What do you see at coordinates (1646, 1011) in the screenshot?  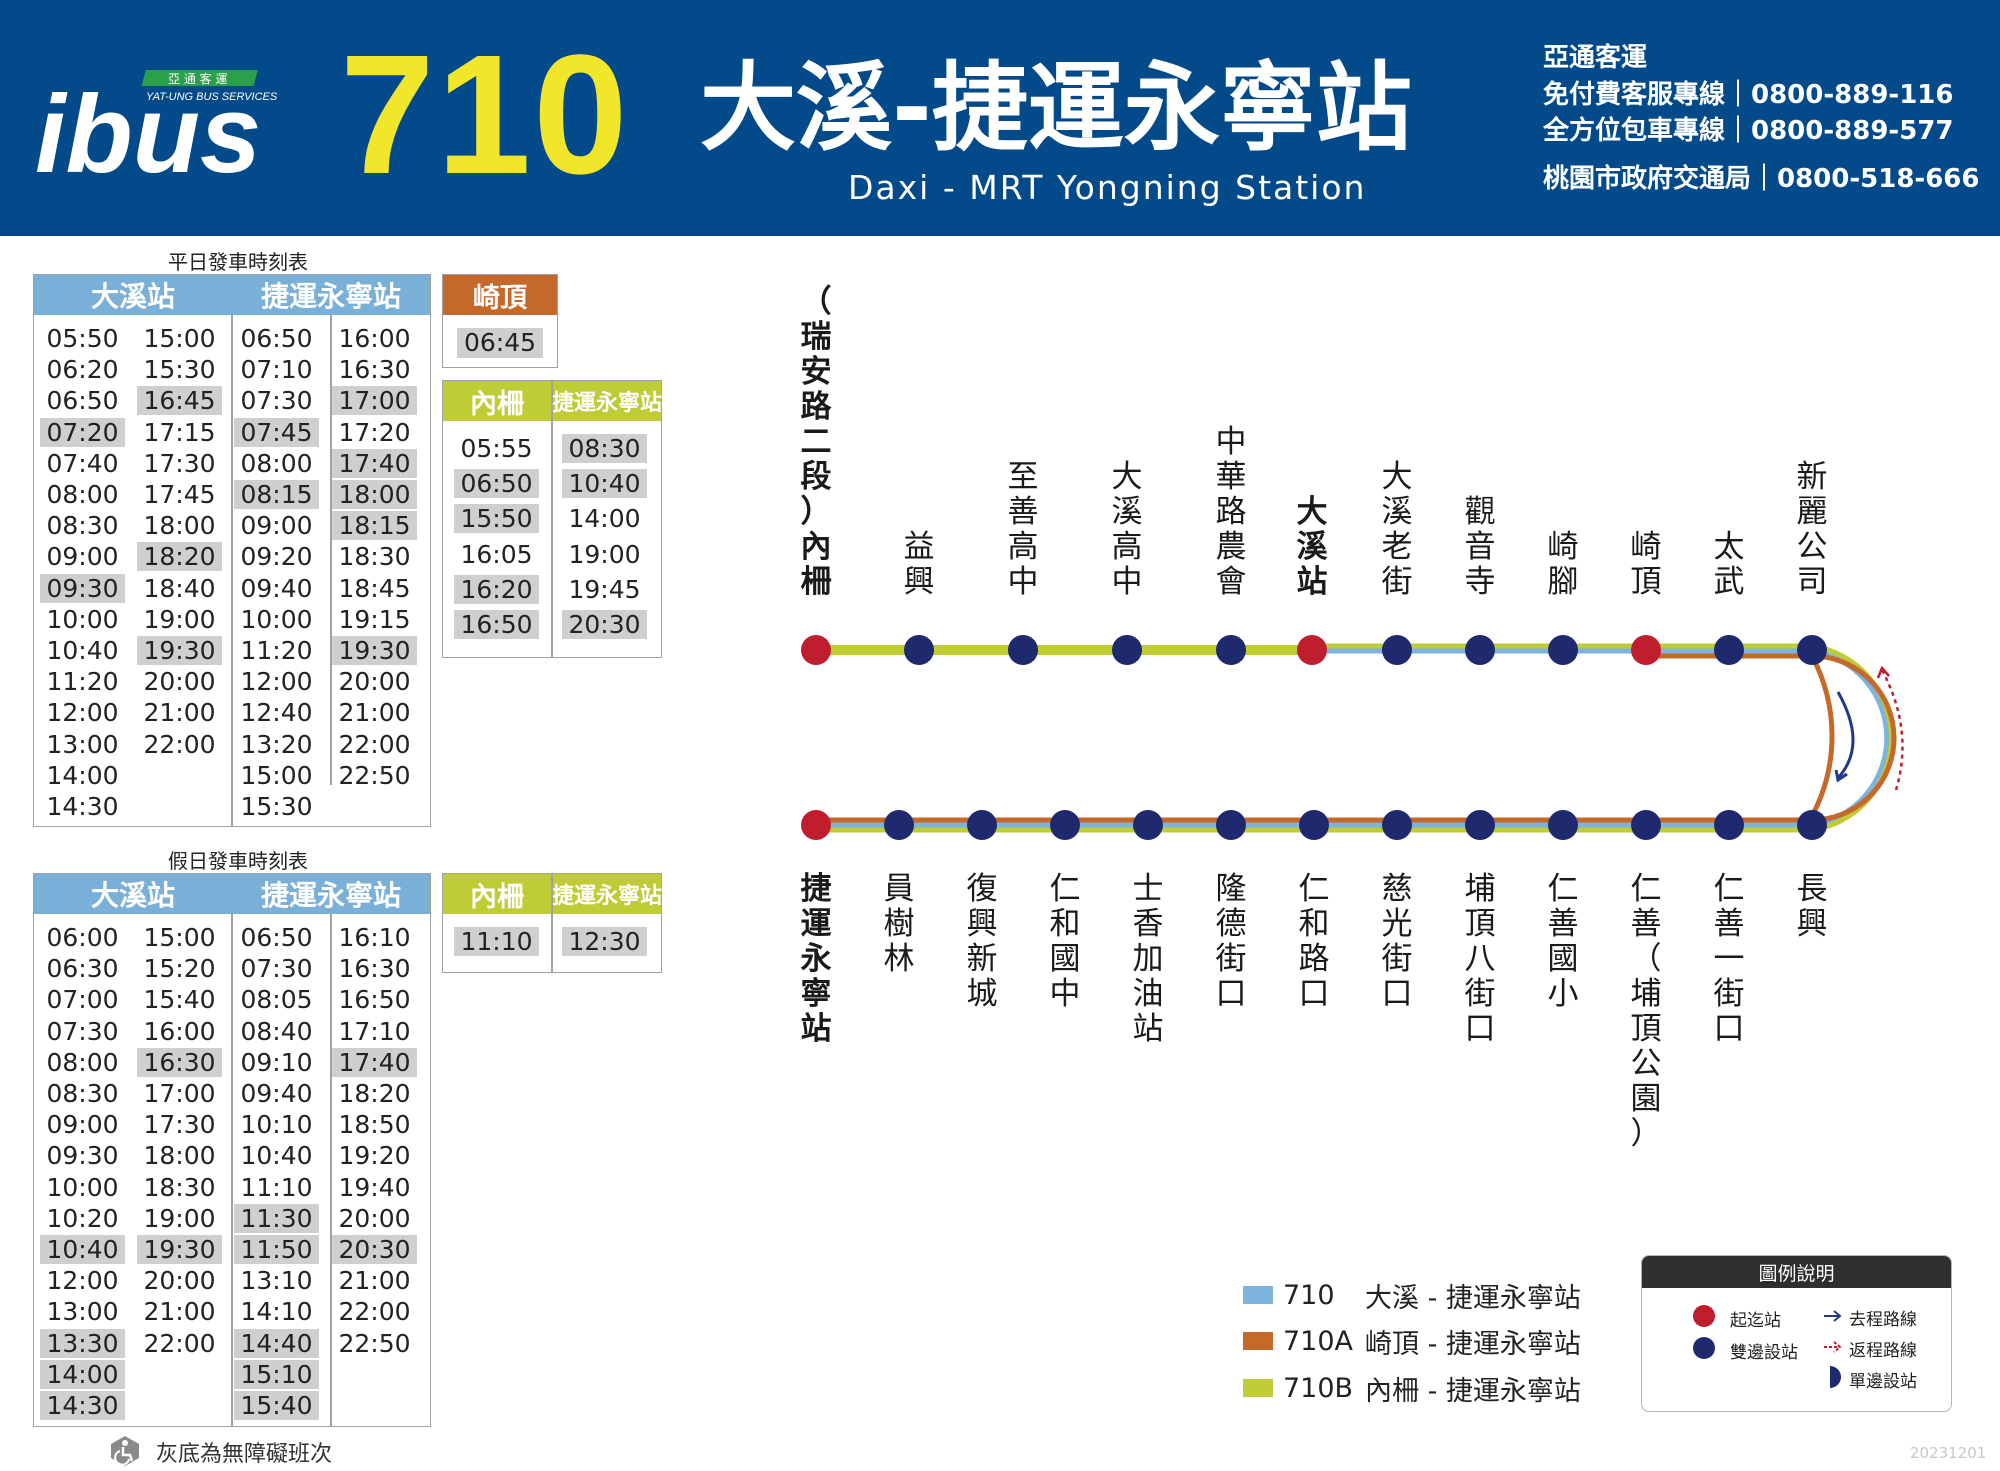 I see `station-label: 仁 善 （ 埔 頂 公 園 ）` at bounding box center [1646, 1011].